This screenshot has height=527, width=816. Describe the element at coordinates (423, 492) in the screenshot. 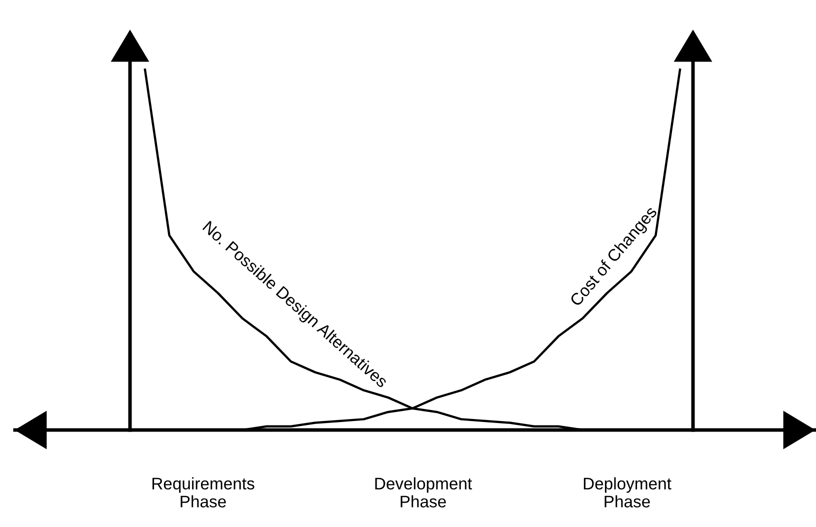

I see `text: Development Phase` at that location.